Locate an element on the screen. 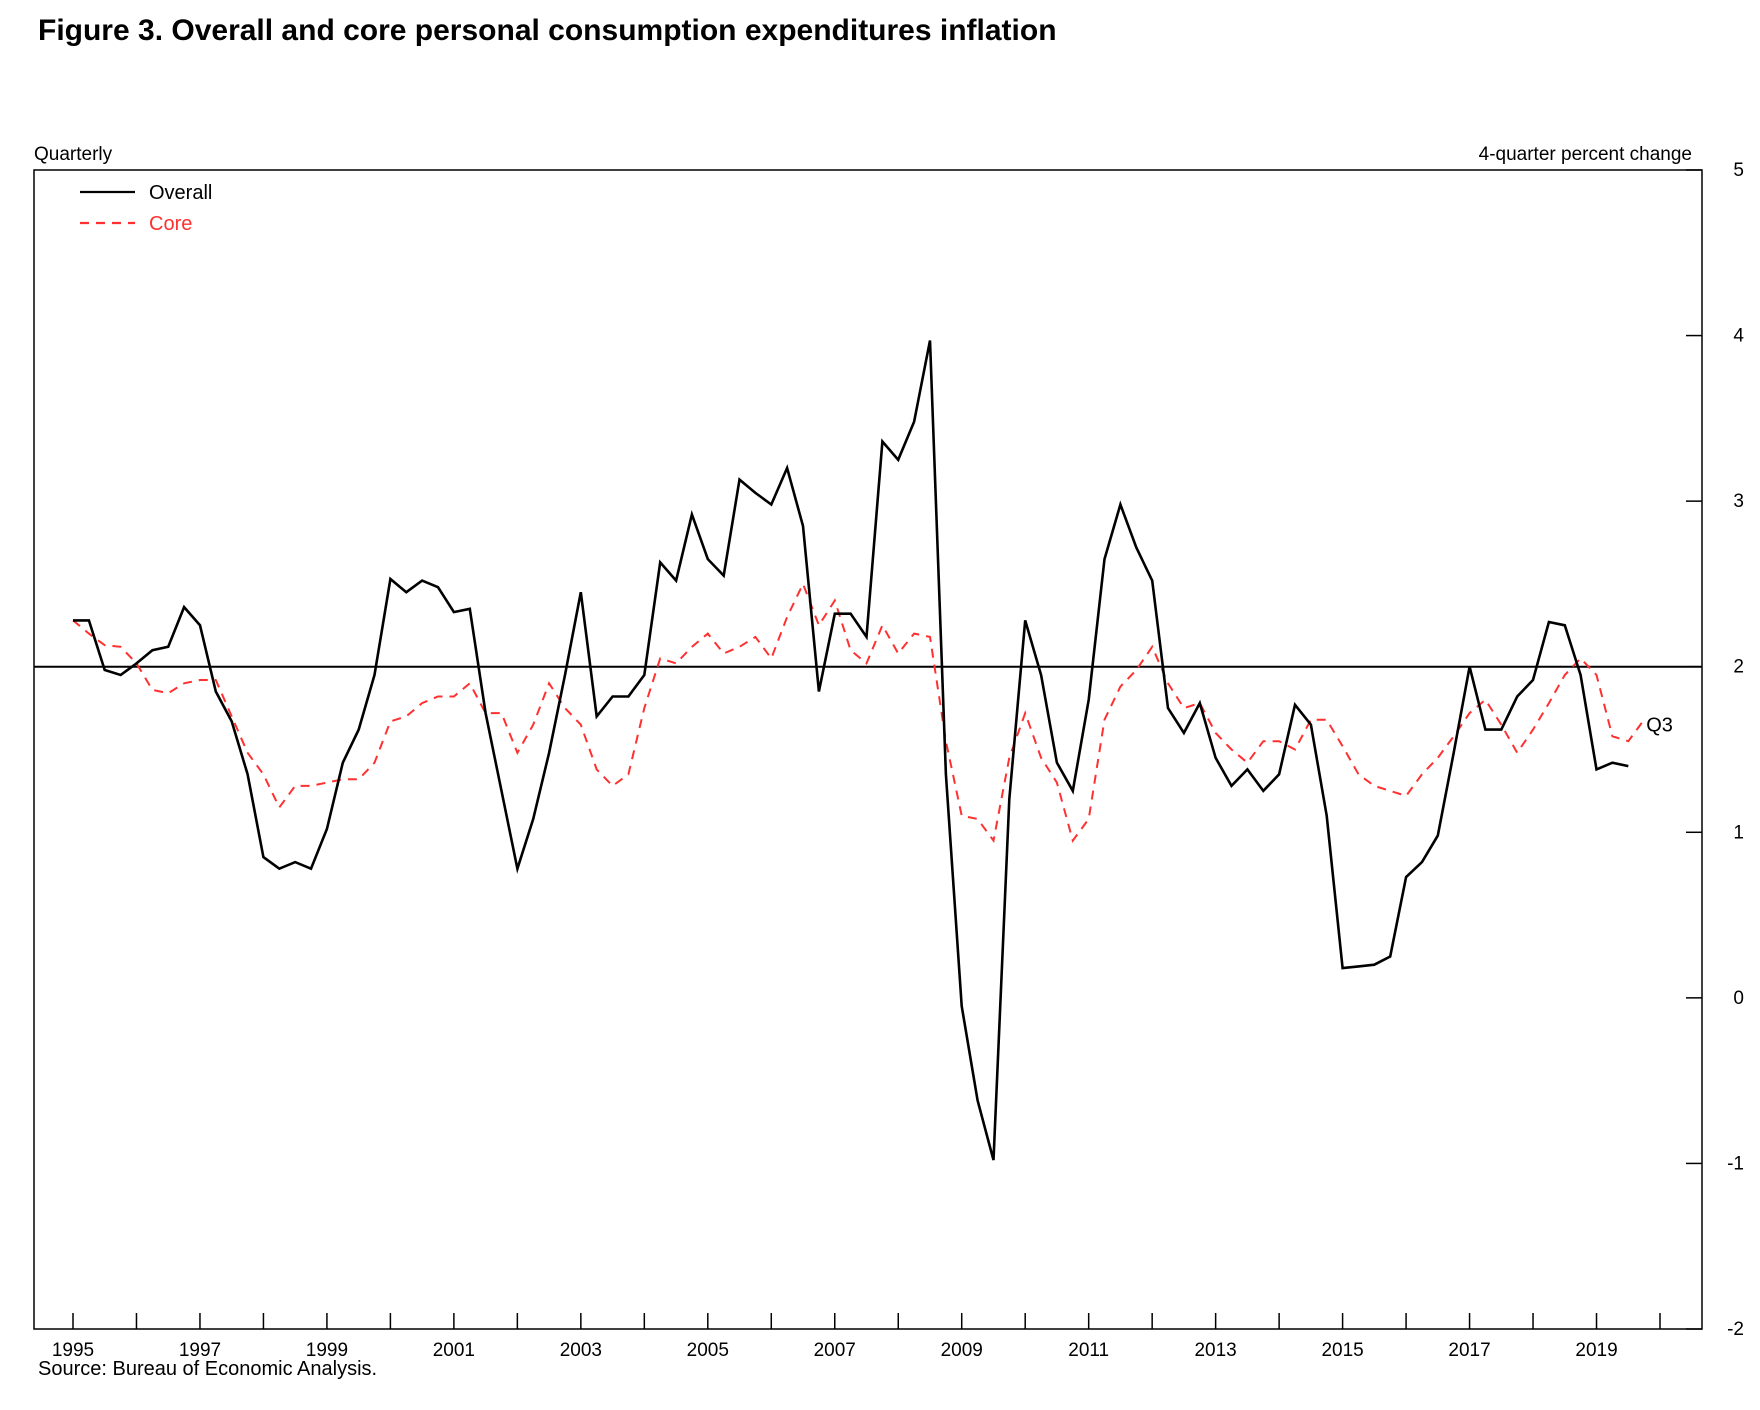 This screenshot has width=1760, height=1410. y-tick-label: 2 is located at coordinates (1738, 667).